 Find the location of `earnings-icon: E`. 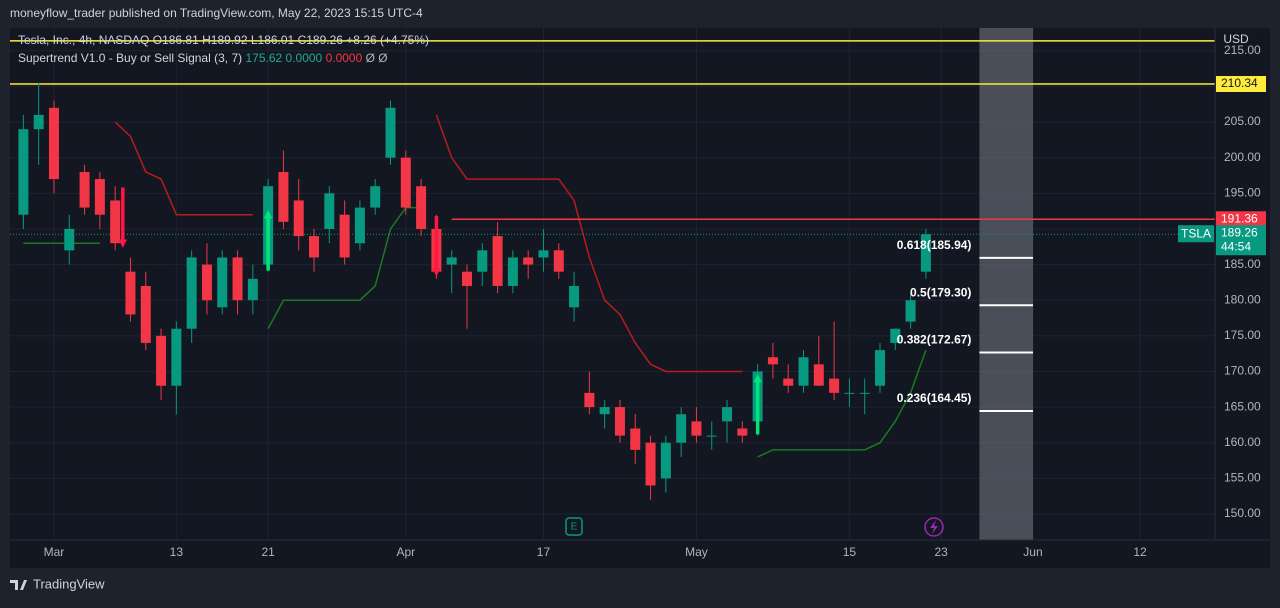

earnings-icon: E is located at coordinates (574, 526).